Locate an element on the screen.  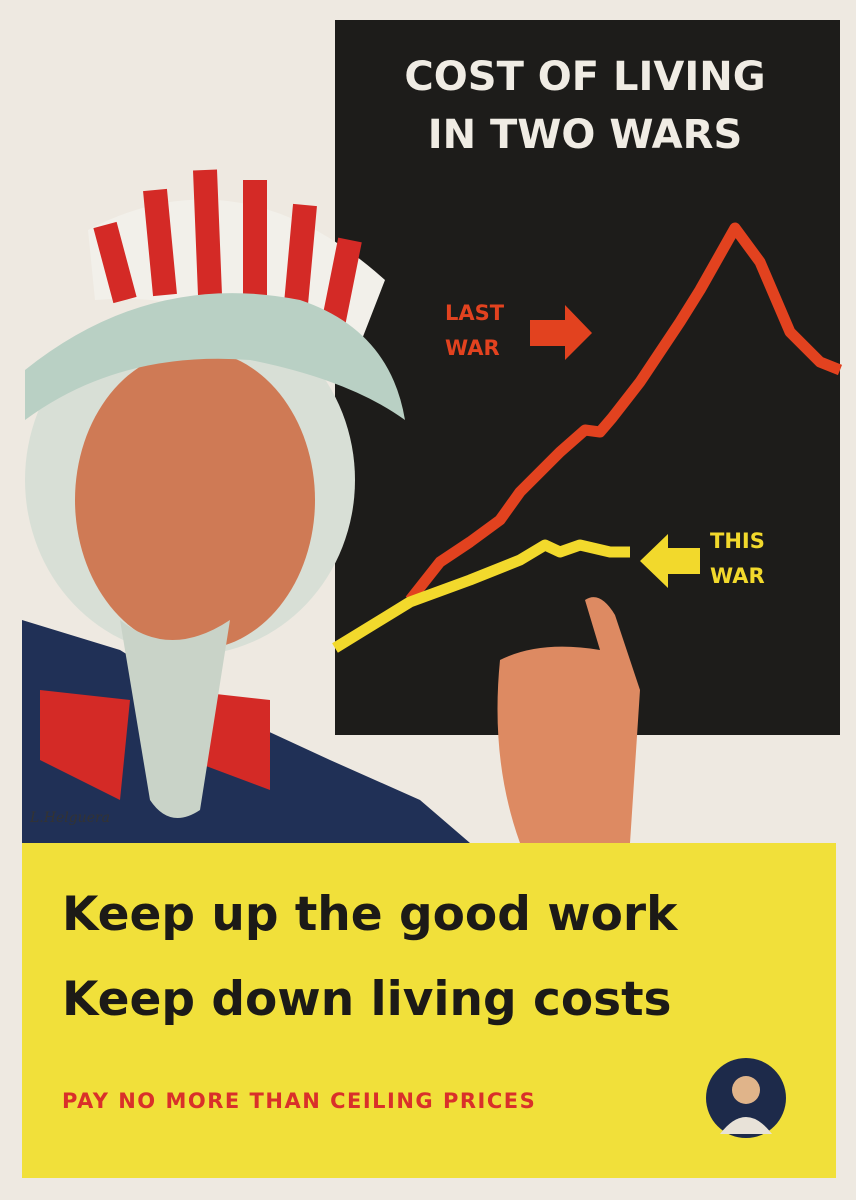
yellow-arrow is located at coordinates (670, 561).